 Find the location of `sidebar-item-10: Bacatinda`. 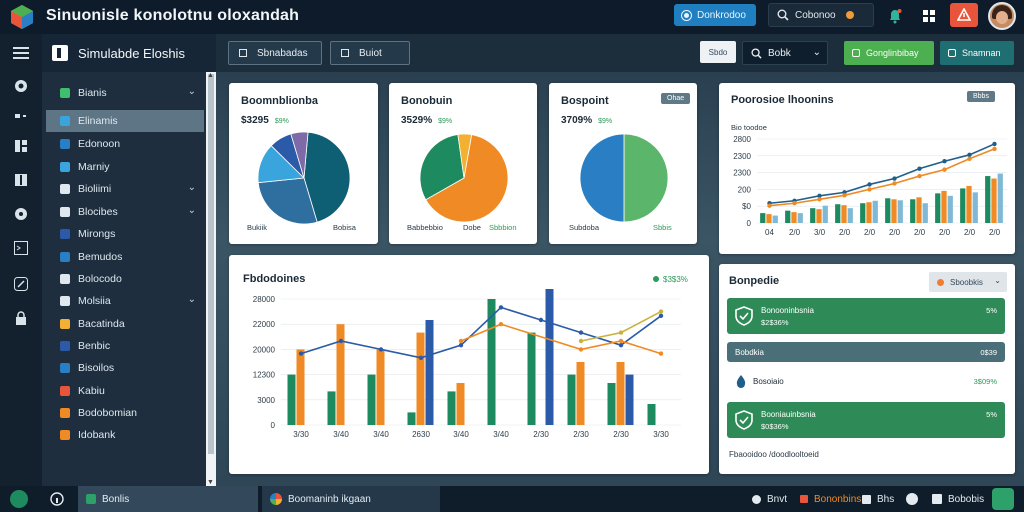

sidebar-item-10: Bacatinda is located at coordinates (125, 324).